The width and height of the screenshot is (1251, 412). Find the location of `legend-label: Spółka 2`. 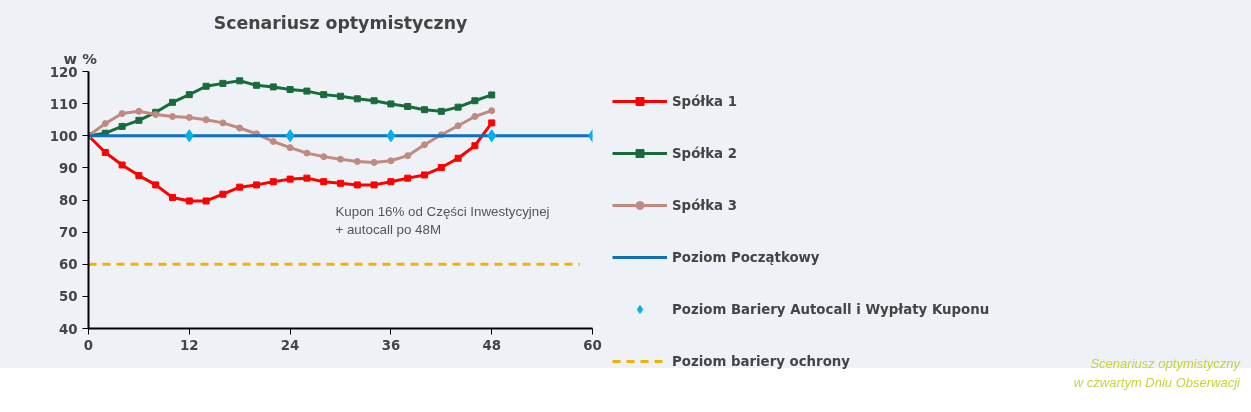

legend-label: Spółka 2 is located at coordinates (705, 153).